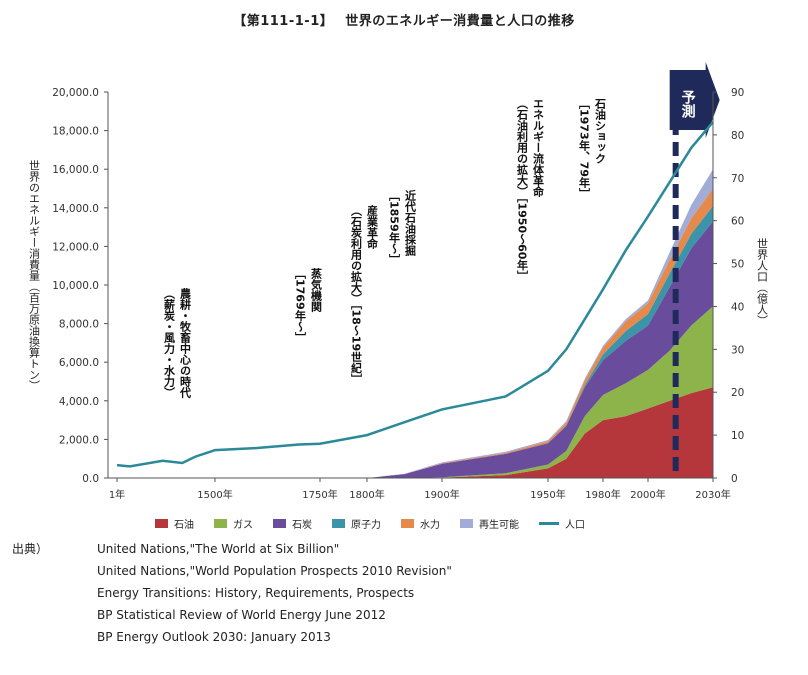  I want to click on annotation-label: 農耕・牧畜中心の時代, so click(186, 343).